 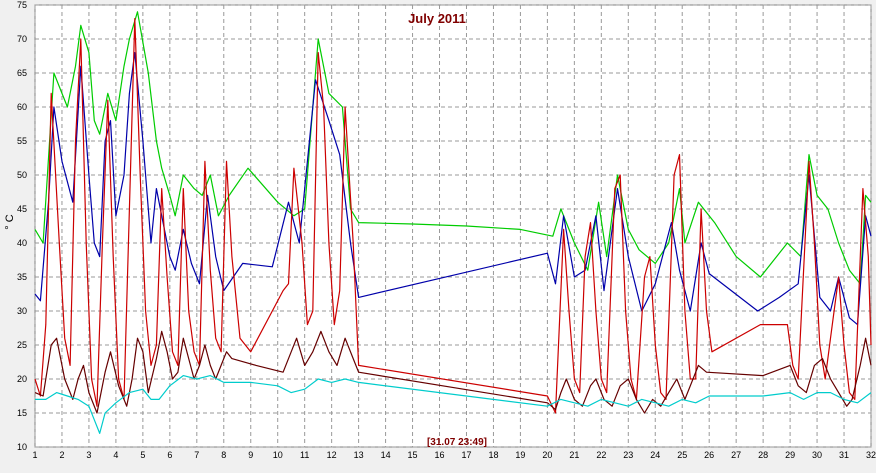 I want to click on x-tick-label: 10, so click(x=278, y=455).